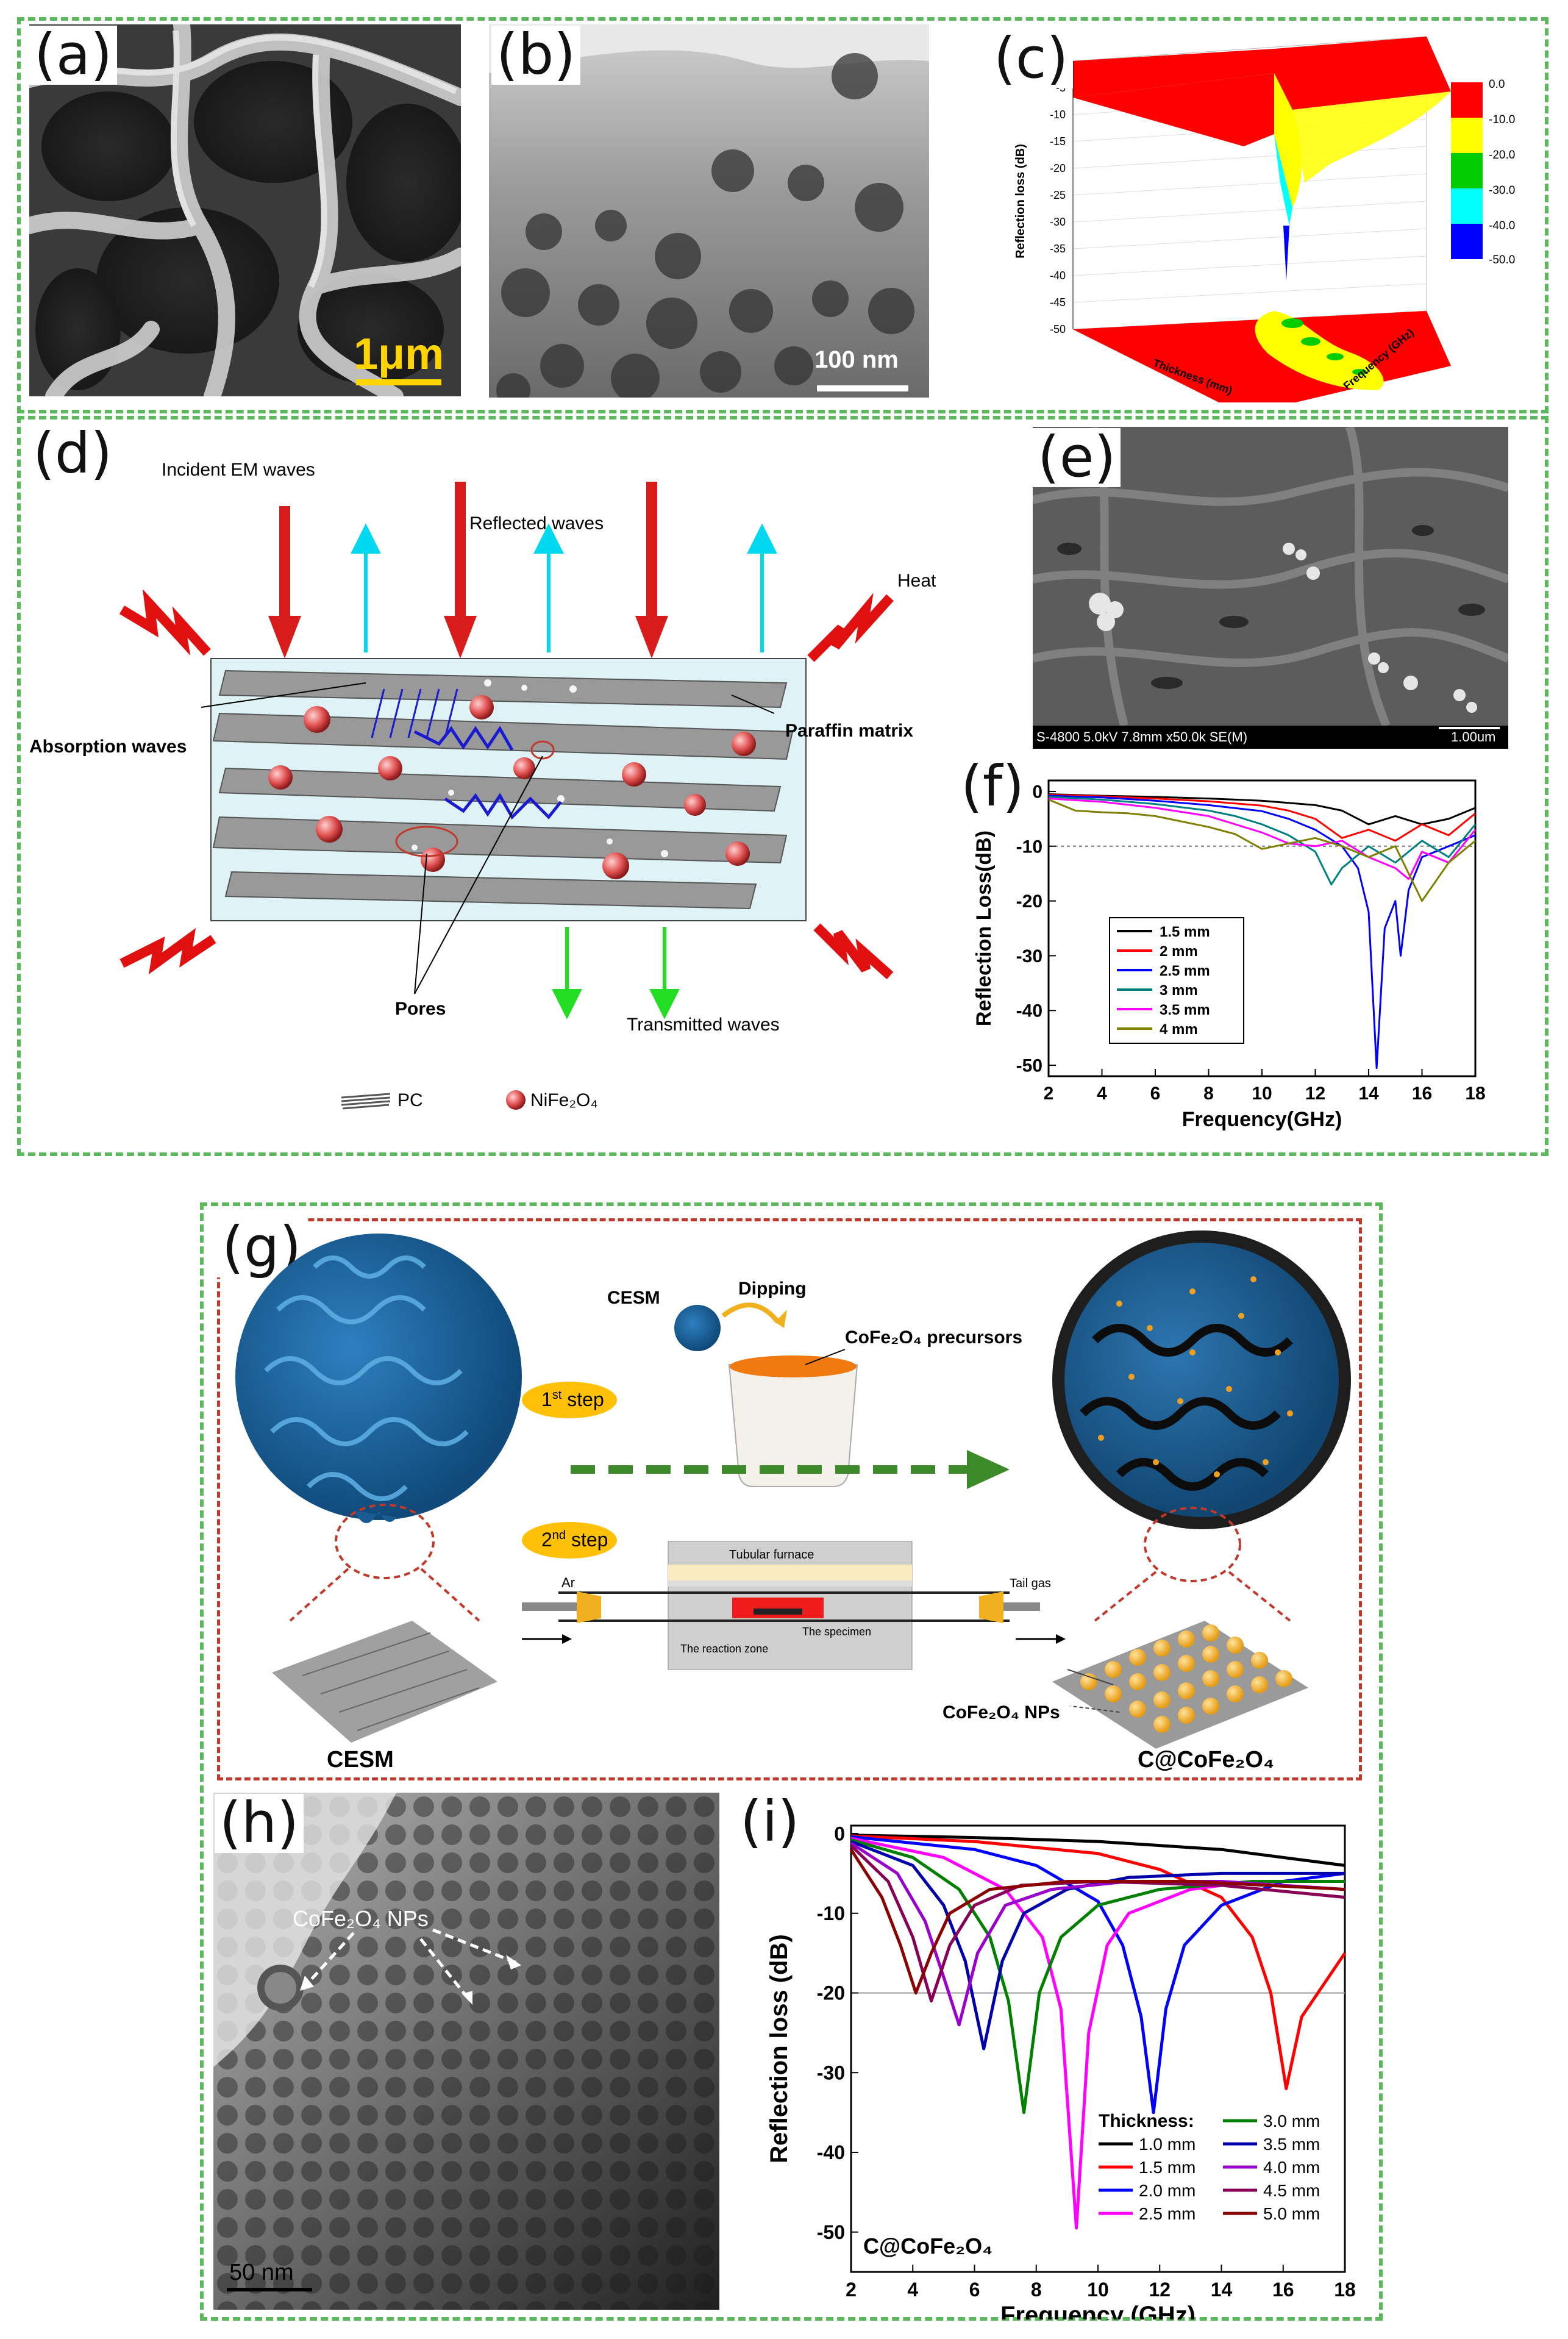 Image resolution: width=1568 pixels, height=2339 pixels. I want to click on legend-entry: 3.5 mm, so click(1292, 2144).